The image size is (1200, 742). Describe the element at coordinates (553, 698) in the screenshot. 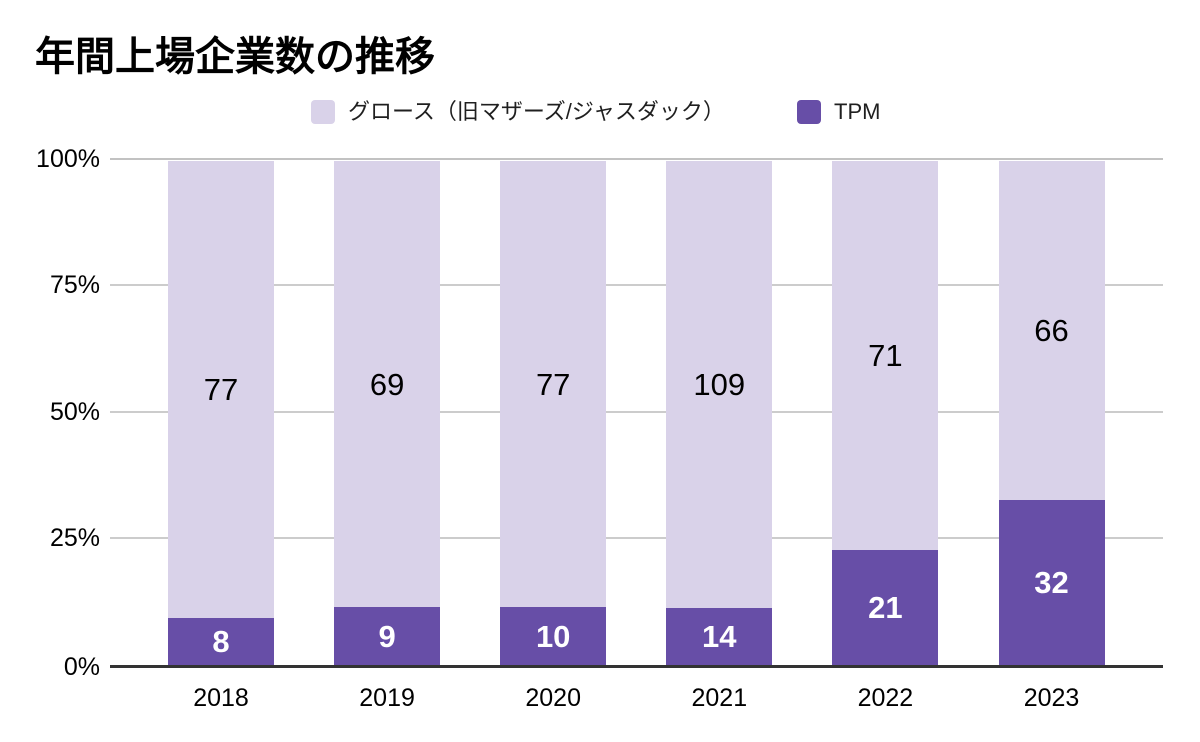

I see `x-axis-label-2020: 2020` at that location.